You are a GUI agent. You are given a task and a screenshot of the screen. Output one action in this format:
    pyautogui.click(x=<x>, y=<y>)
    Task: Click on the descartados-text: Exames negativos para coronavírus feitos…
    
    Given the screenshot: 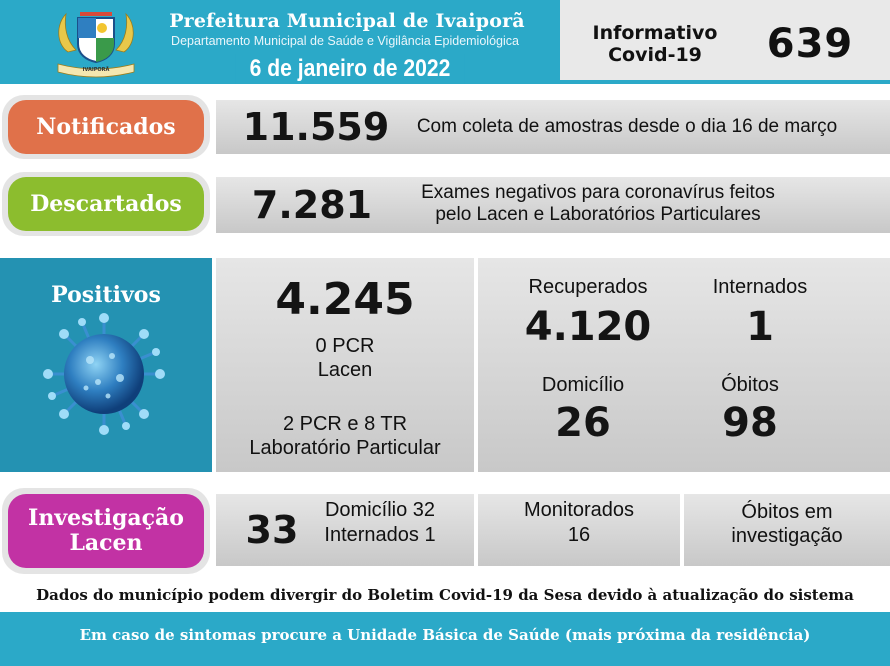 What is the action you would take?
    pyautogui.click(x=598, y=204)
    